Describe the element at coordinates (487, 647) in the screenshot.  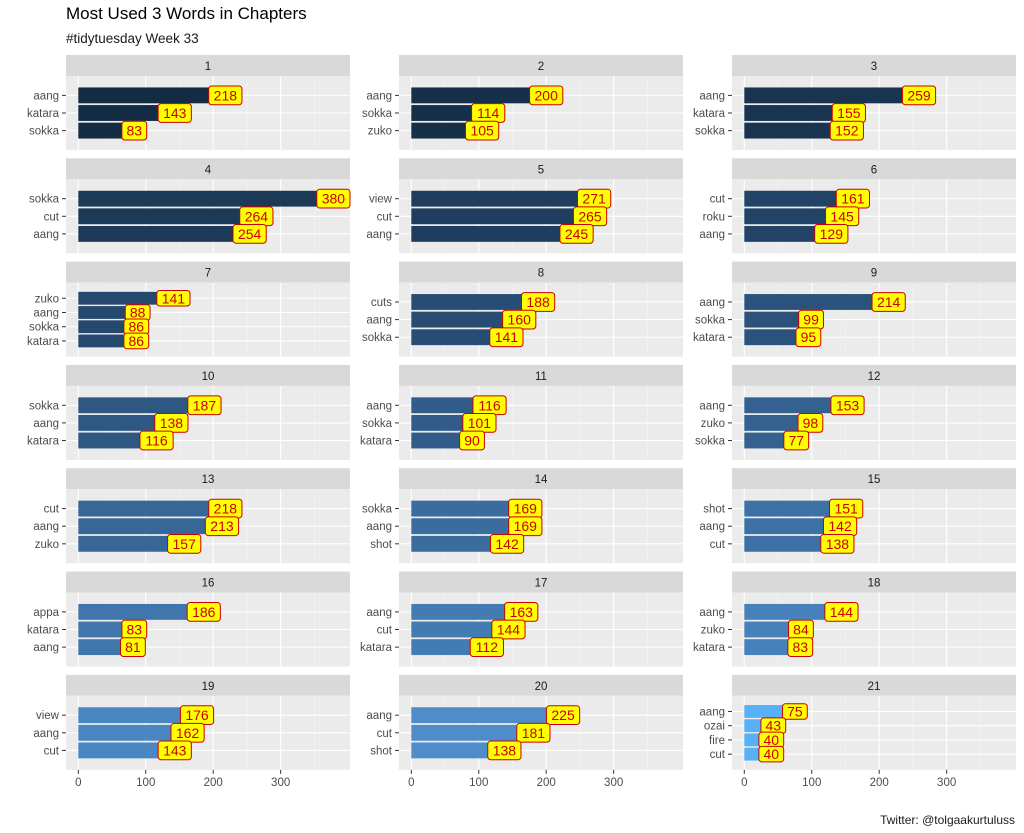
I see `value-label: 112` at that location.